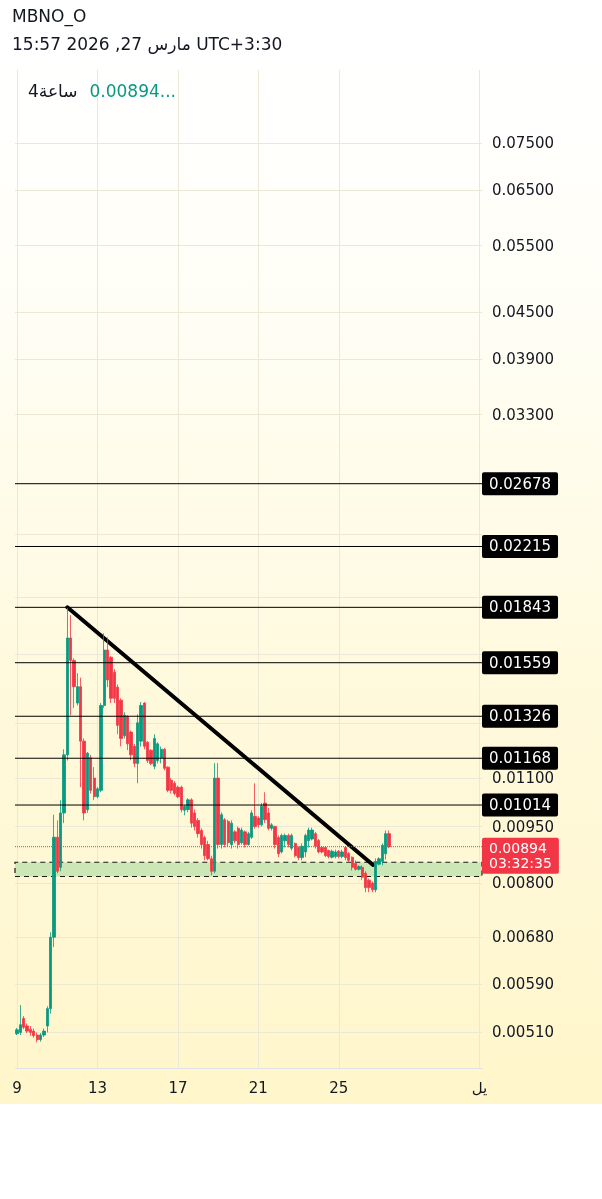  I want to click on ref-line-label: 0.01326, so click(520, 716).